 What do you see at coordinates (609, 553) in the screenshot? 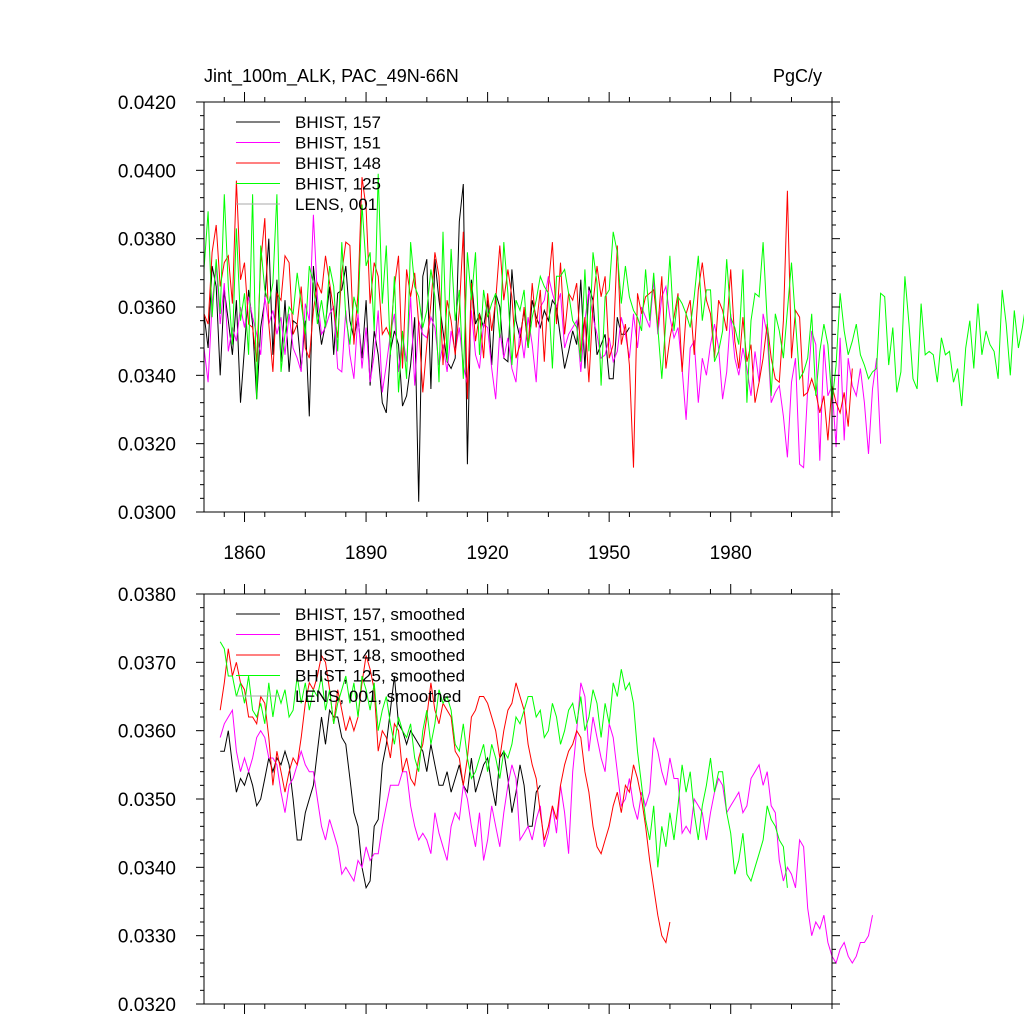
I see `x-tick-label: 1950` at bounding box center [609, 553].